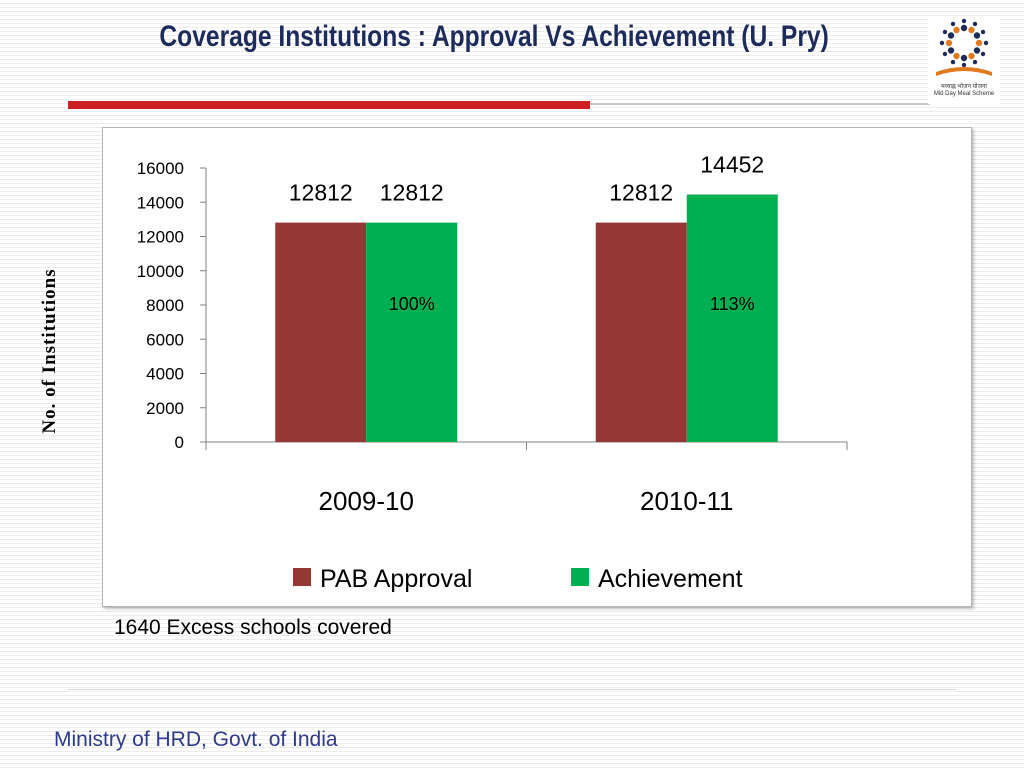 The width and height of the screenshot is (1024, 768). I want to click on data-label: 14452, so click(732, 165).